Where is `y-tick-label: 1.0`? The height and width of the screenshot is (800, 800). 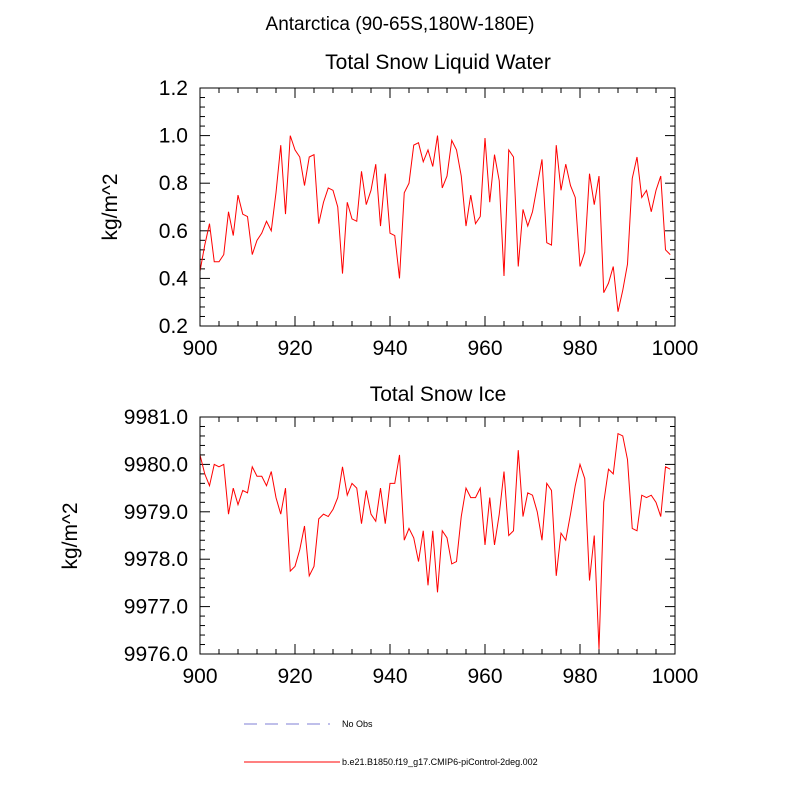
y-tick-label: 1.0 is located at coordinates (173, 136).